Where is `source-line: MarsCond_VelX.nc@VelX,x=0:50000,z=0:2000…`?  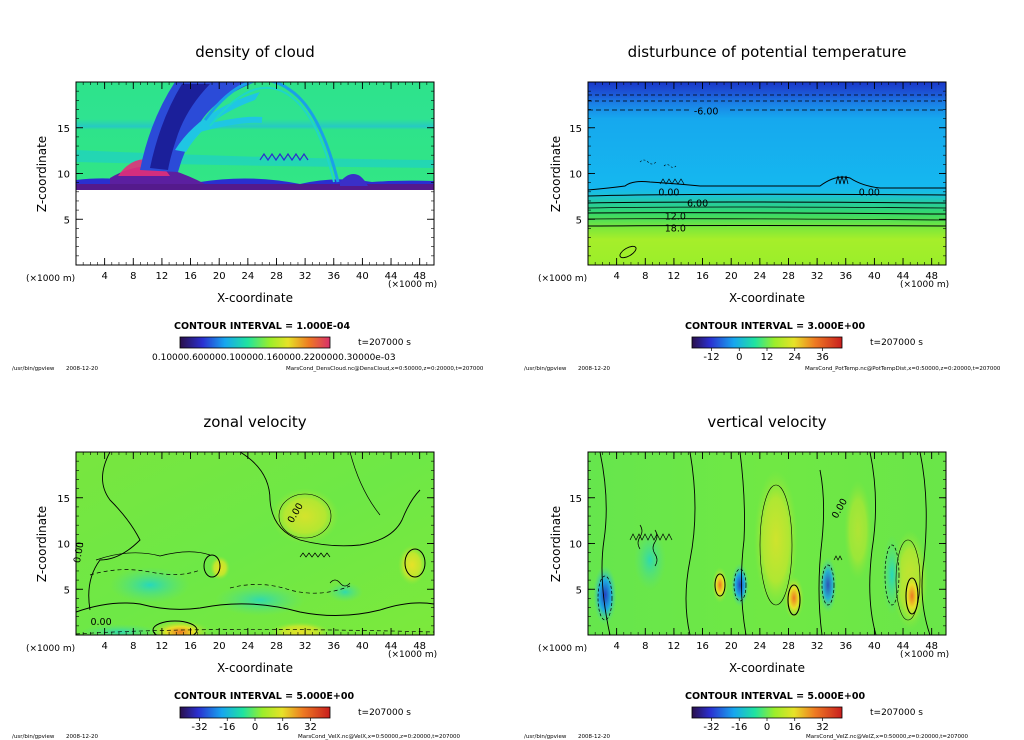
source-line: MarsCond_VelX.nc@VelX,x=0:50000,z=0:2000… is located at coordinates (379, 737).